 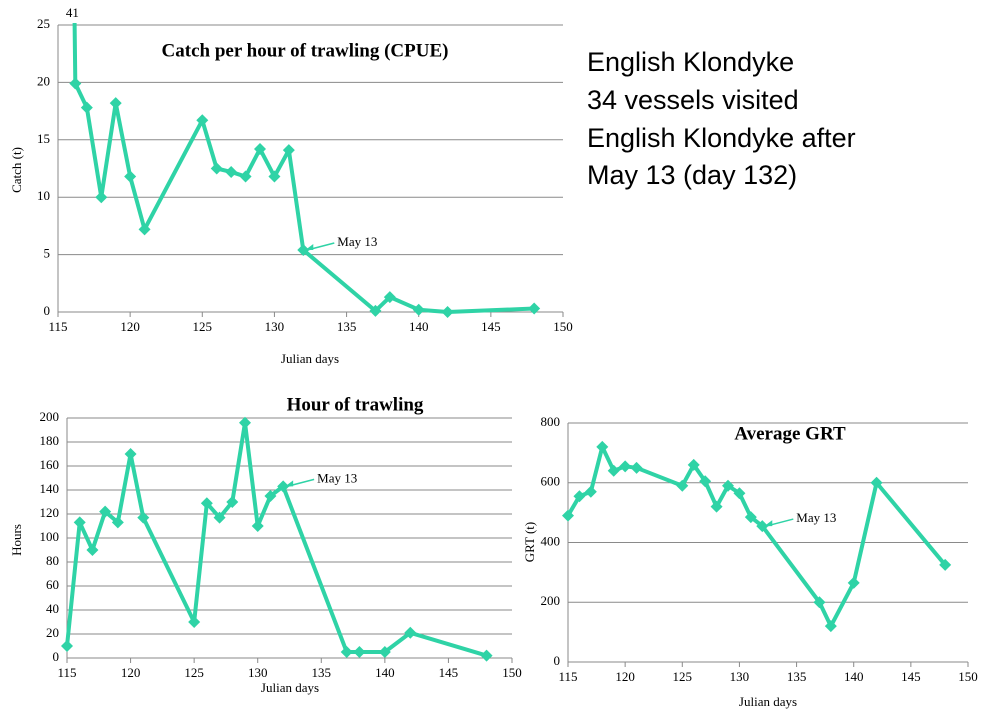 I want to click on y-tick-label: 40, so click(x=52, y=608).